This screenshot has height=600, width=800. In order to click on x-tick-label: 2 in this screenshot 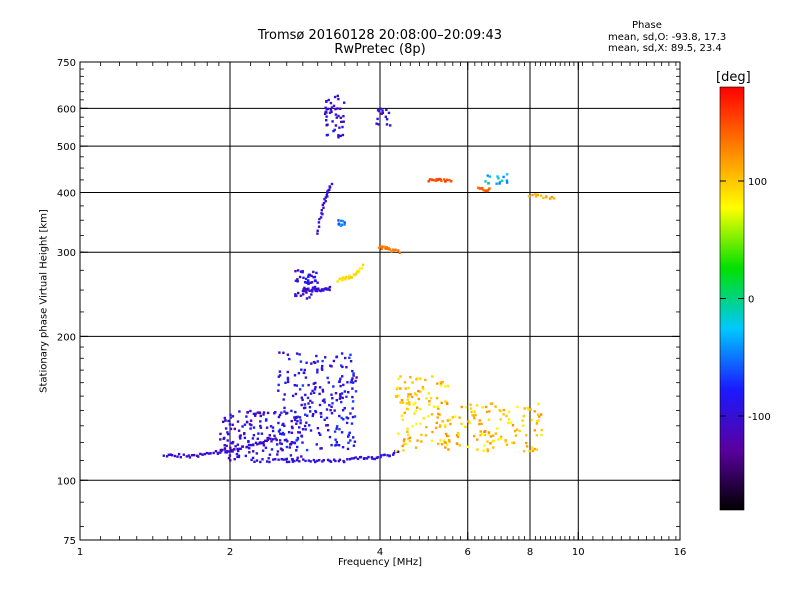, I will do `click(230, 552)`.